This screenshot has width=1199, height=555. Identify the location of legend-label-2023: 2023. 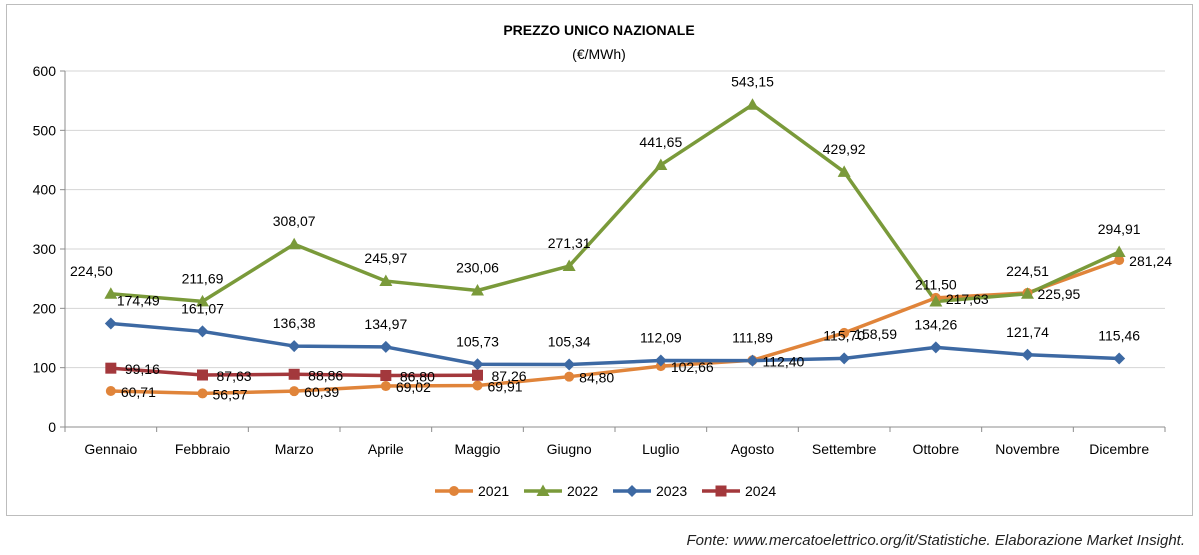
(671, 491).